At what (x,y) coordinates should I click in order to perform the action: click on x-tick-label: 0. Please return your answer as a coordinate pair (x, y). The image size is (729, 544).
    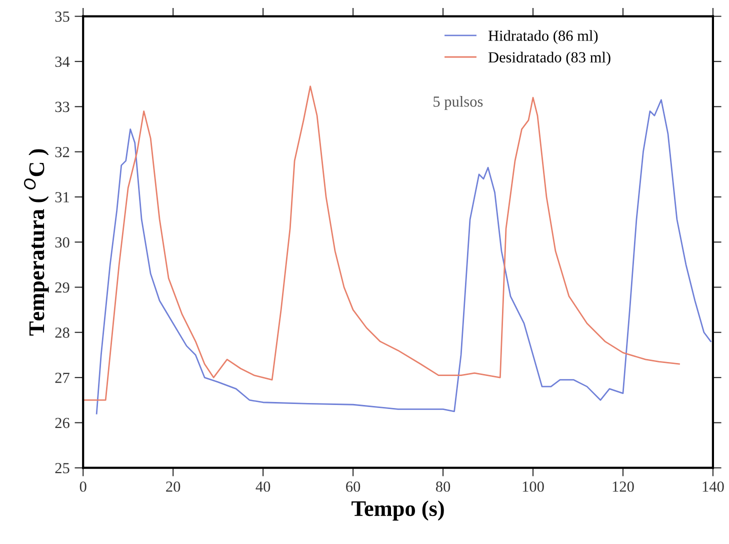
    Looking at the image, I should click on (83, 486).